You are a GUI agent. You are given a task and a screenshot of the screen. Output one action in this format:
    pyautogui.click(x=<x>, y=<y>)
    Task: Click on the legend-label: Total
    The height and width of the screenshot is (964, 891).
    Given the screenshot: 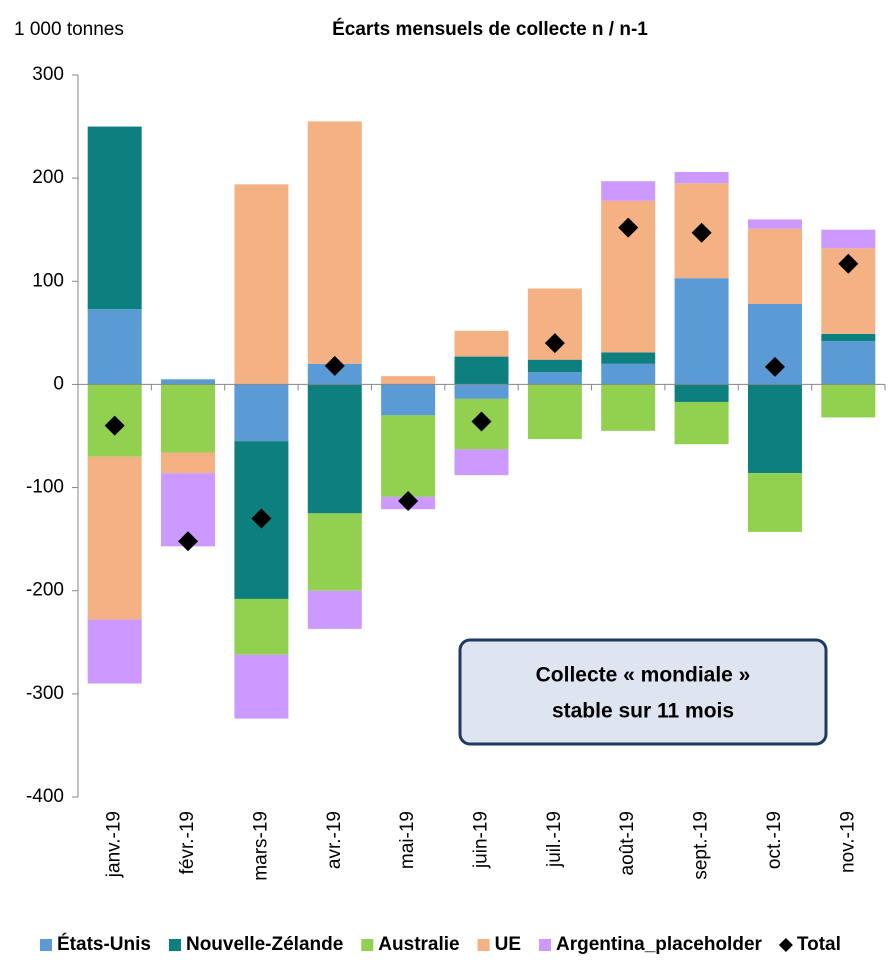 What is the action you would take?
    pyautogui.click(x=819, y=944)
    